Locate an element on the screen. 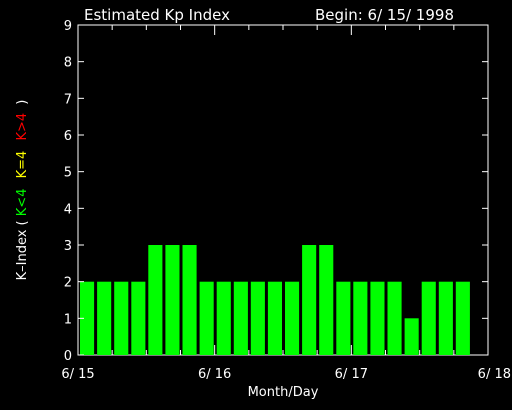  y-tick-label: 3 is located at coordinates (68, 246).